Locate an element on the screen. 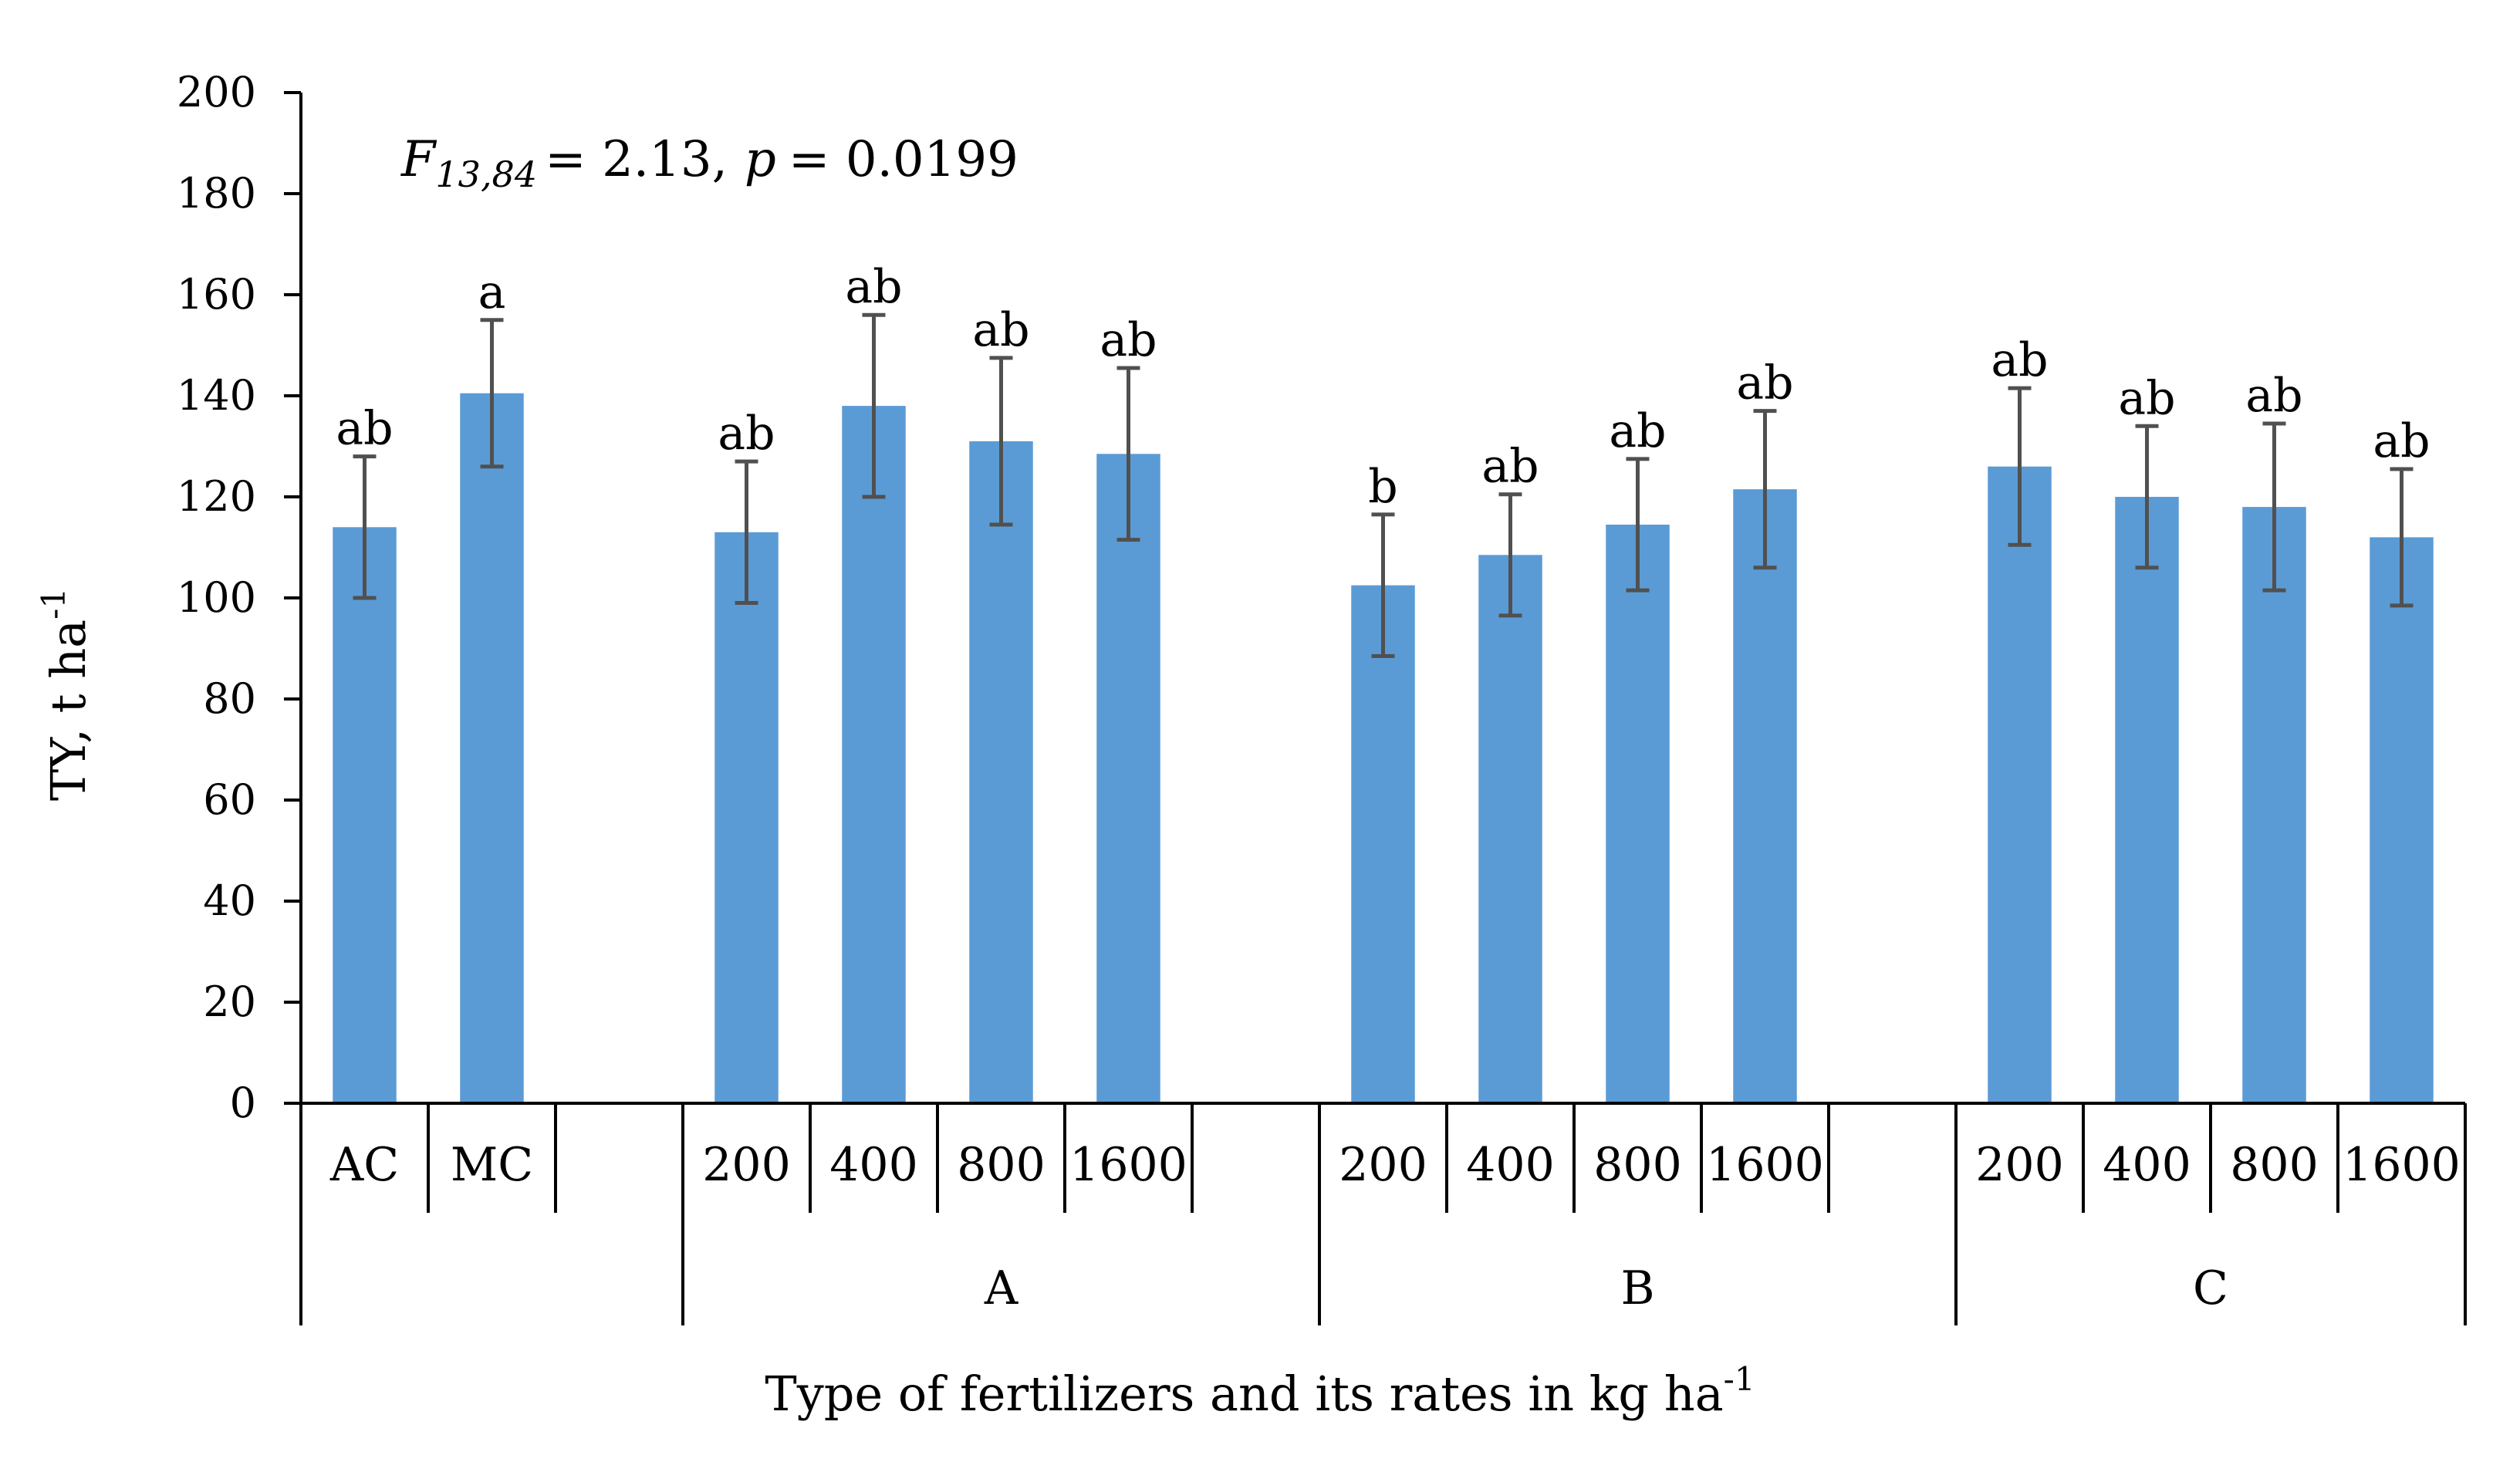  y-axis-title: TY, t ha-1 is located at coordinates (65, 694).